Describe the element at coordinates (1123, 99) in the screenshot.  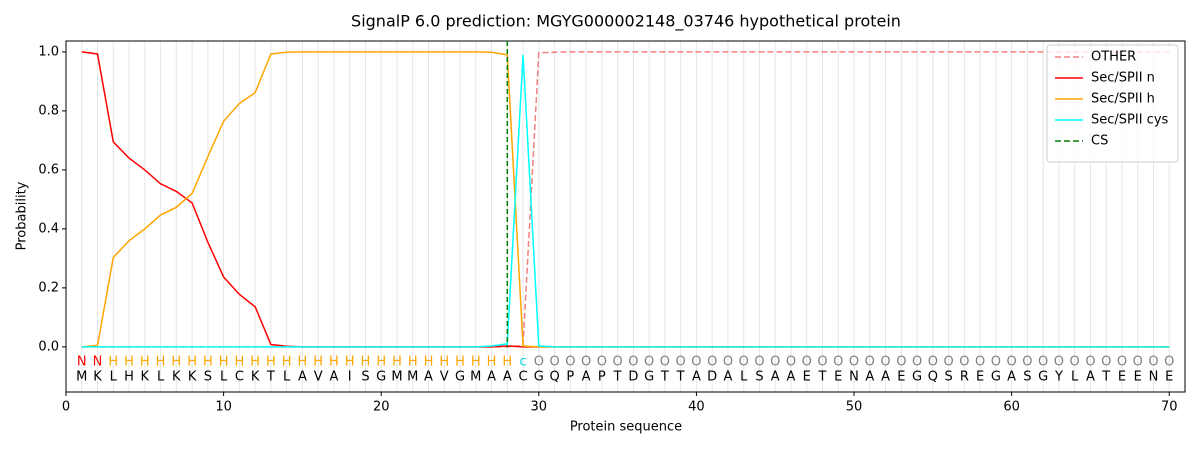
I see `legend-label: Sec/SPII h` at that location.